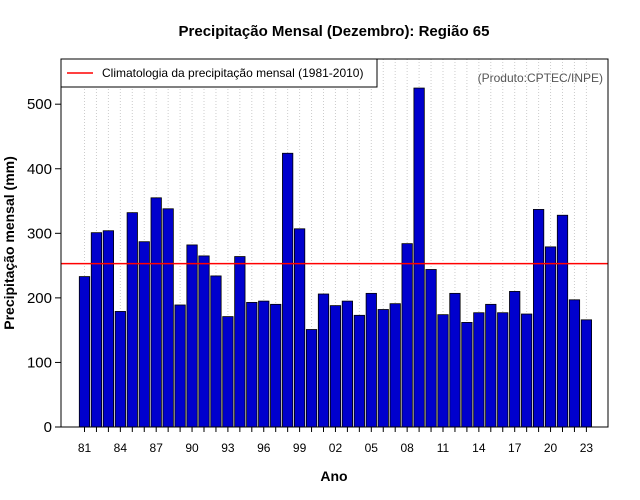 This screenshot has height=500, width=640. What do you see at coordinates (85, 448) in the screenshot?
I see `x-tick-label: 81` at bounding box center [85, 448].